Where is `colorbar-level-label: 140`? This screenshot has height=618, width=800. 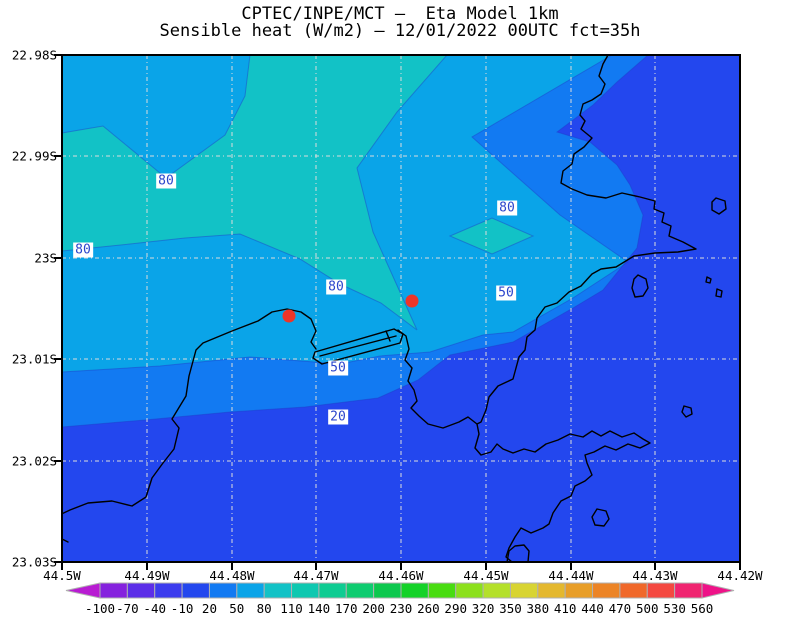 colorbar-level-label: 140 is located at coordinates (319, 608).